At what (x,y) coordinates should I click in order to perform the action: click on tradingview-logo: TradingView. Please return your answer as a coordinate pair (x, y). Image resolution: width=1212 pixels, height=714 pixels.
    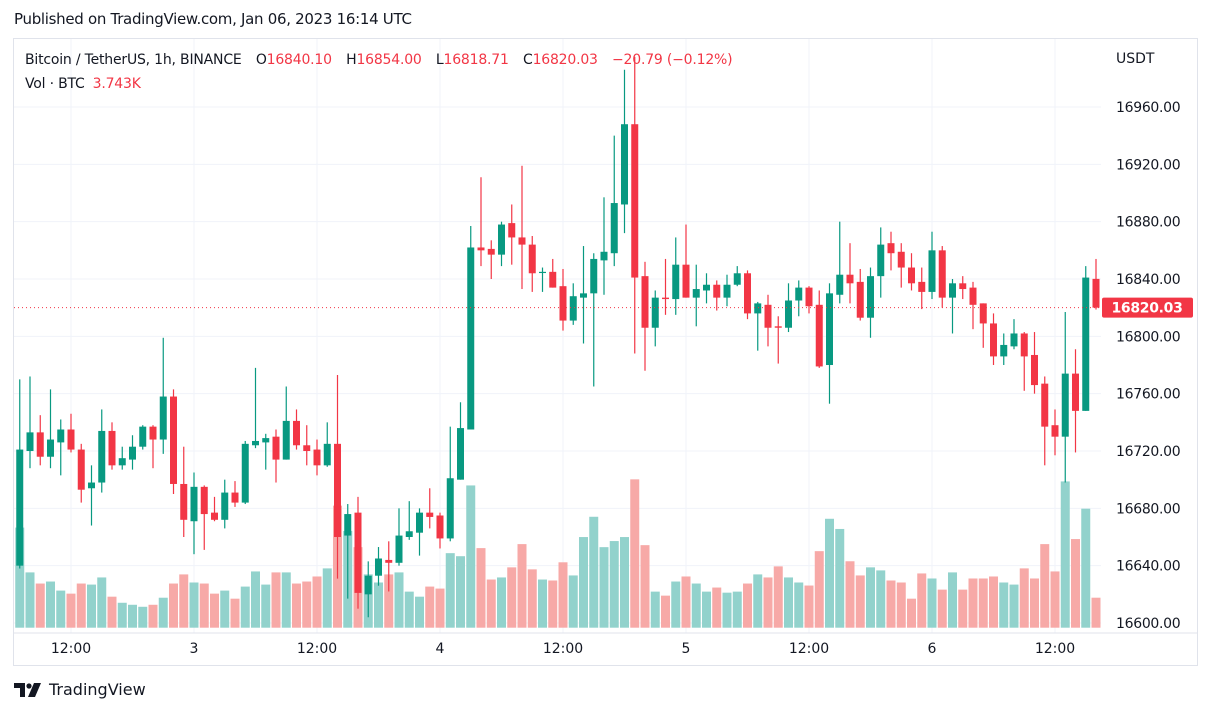
    Looking at the image, I should click on (80, 689).